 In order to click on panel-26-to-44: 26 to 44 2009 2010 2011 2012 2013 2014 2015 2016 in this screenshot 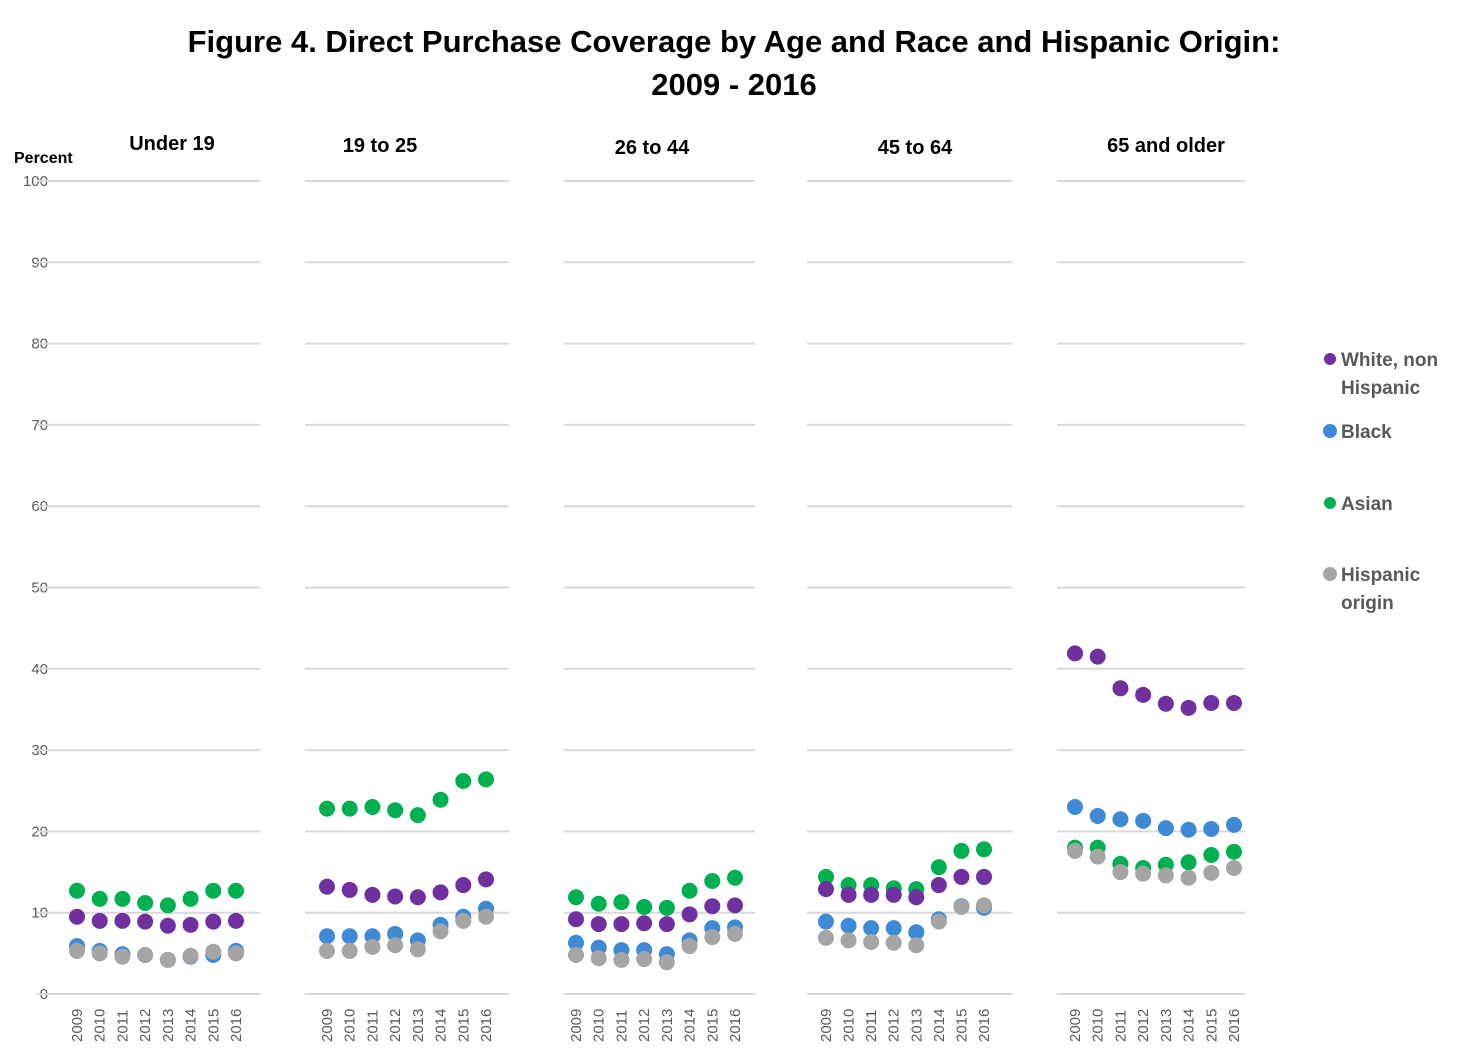, I will do `click(659, 589)`.